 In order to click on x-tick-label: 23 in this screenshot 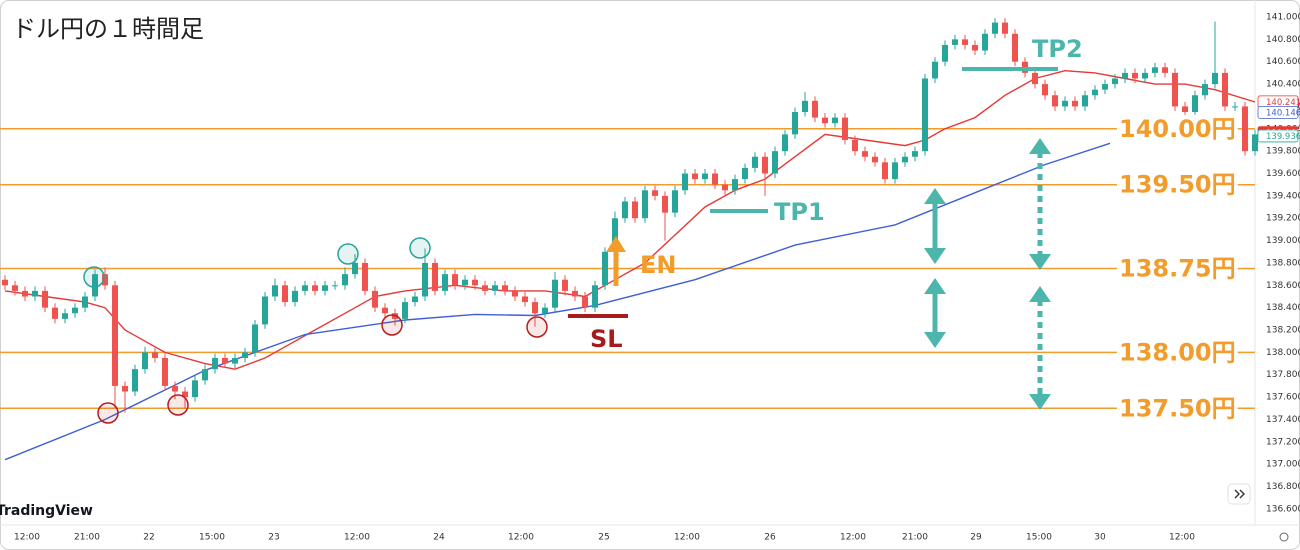, I will do `click(273, 538)`.